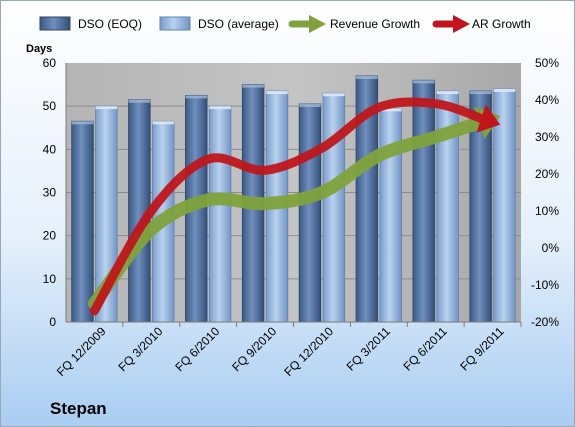  Describe the element at coordinates (551, 248) in the screenshot. I see `y2-tick-label: 0%` at that location.